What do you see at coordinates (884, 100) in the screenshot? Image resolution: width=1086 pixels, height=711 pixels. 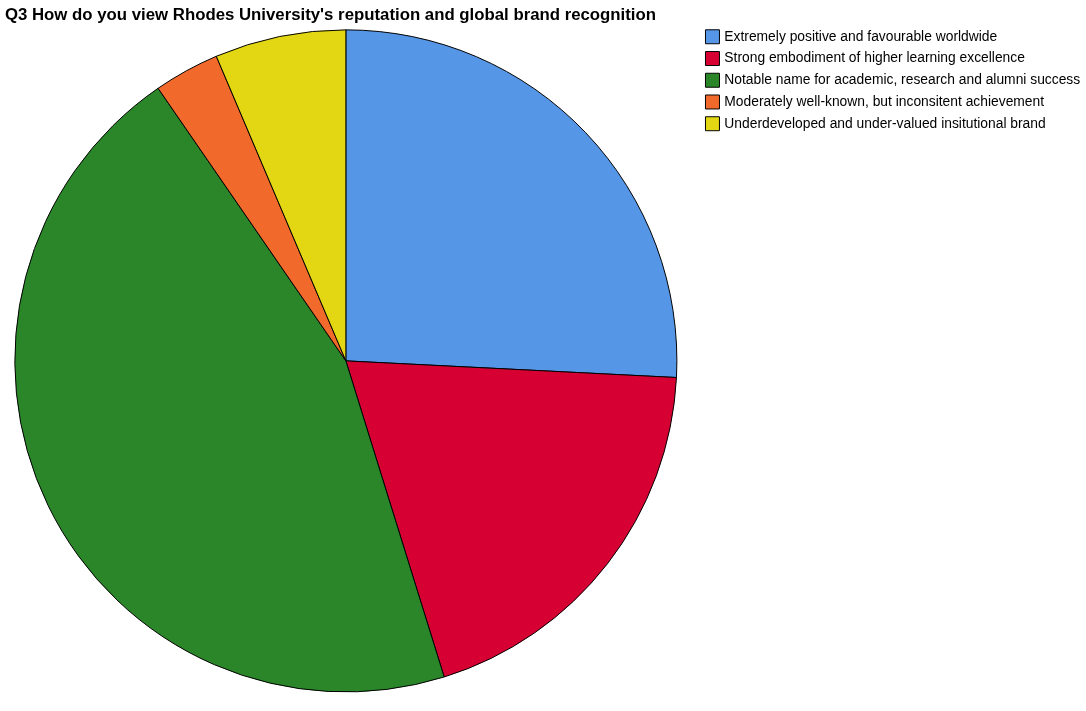 I see `legend-label: Moderately well-known, but inconsitent achievement` at bounding box center [884, 100].